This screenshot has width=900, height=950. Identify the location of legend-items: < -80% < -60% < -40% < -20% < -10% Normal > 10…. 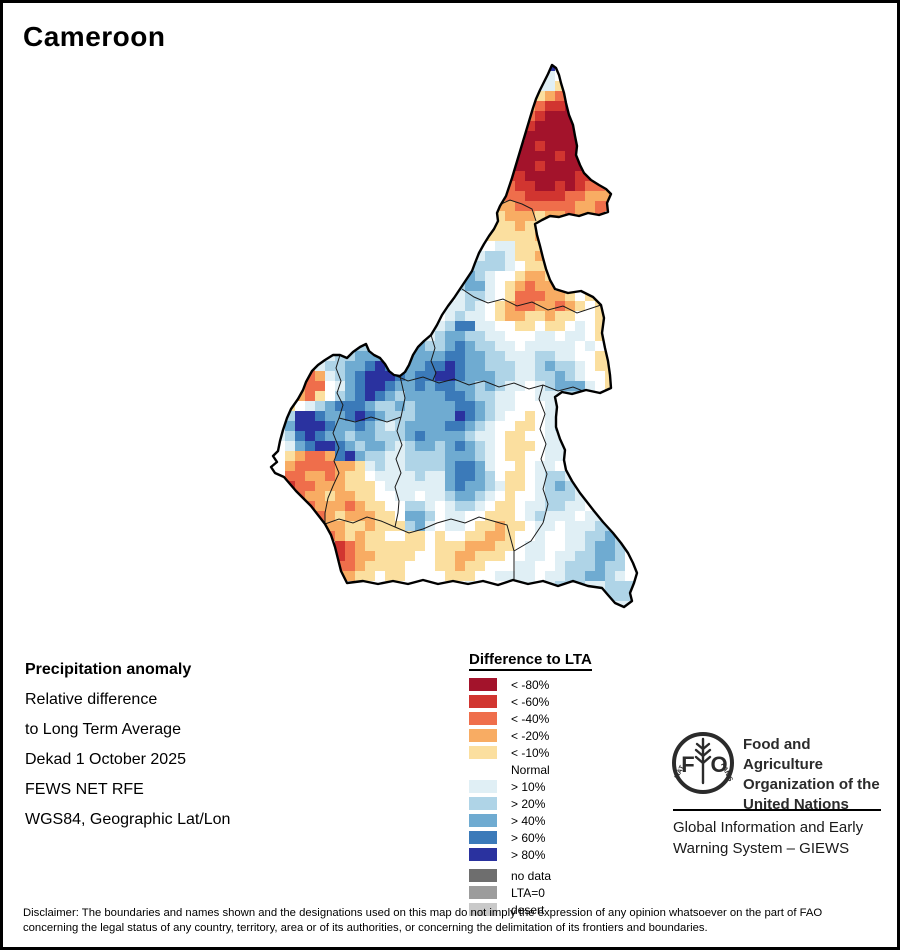
(530, 769).